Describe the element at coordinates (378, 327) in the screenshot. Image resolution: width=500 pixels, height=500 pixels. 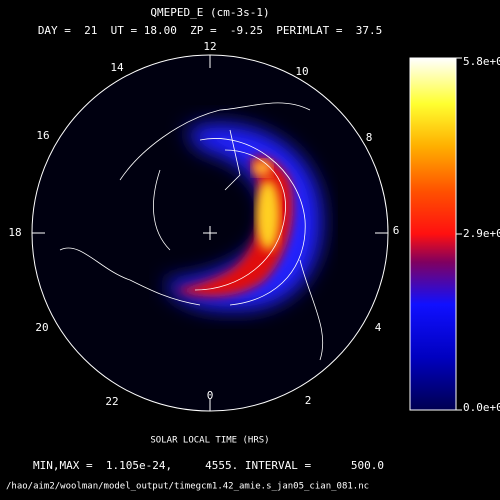
I see `hour-label: 4` at that location.